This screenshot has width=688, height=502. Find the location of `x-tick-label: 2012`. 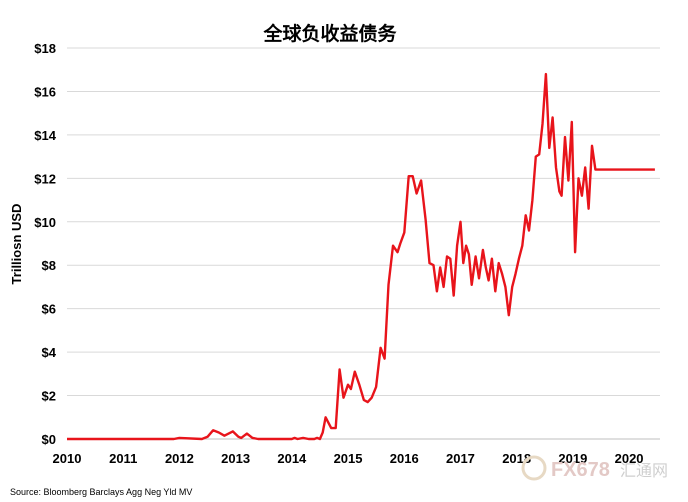

x-tick-label: 2012 is located at coordinates (179, 458).